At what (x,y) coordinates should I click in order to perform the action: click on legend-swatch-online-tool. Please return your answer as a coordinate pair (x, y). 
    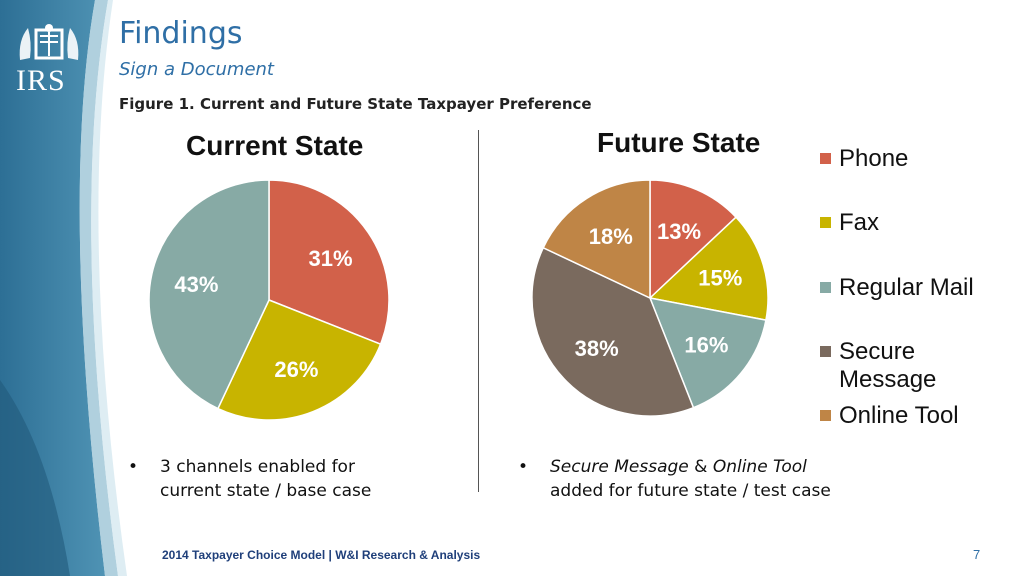
    Looking at the image, I should click on (825, 415).